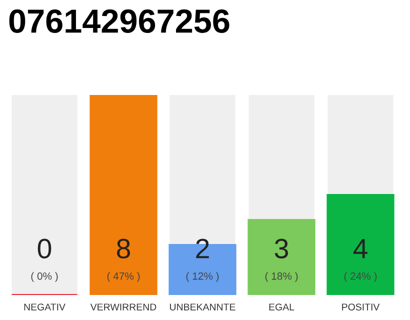 The width and height of the screenshot is (410, 320). What do you see at coordinates (123, 277) in the screenshot?
I see `annotation: ( 47% )` at bounding box center [123, 277].